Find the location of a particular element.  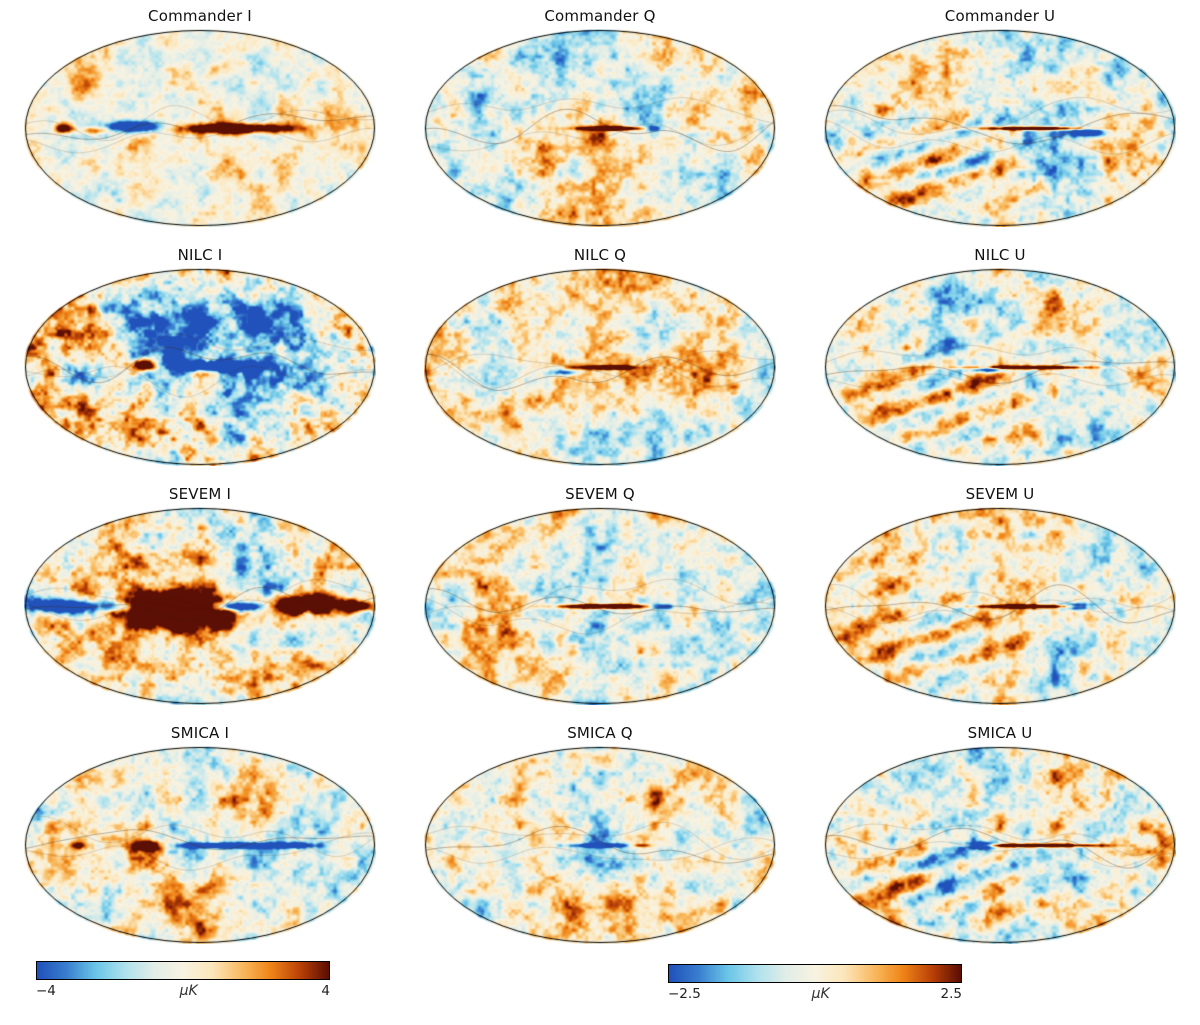

skymap-commander-u is located at coordinates (1000, 128).